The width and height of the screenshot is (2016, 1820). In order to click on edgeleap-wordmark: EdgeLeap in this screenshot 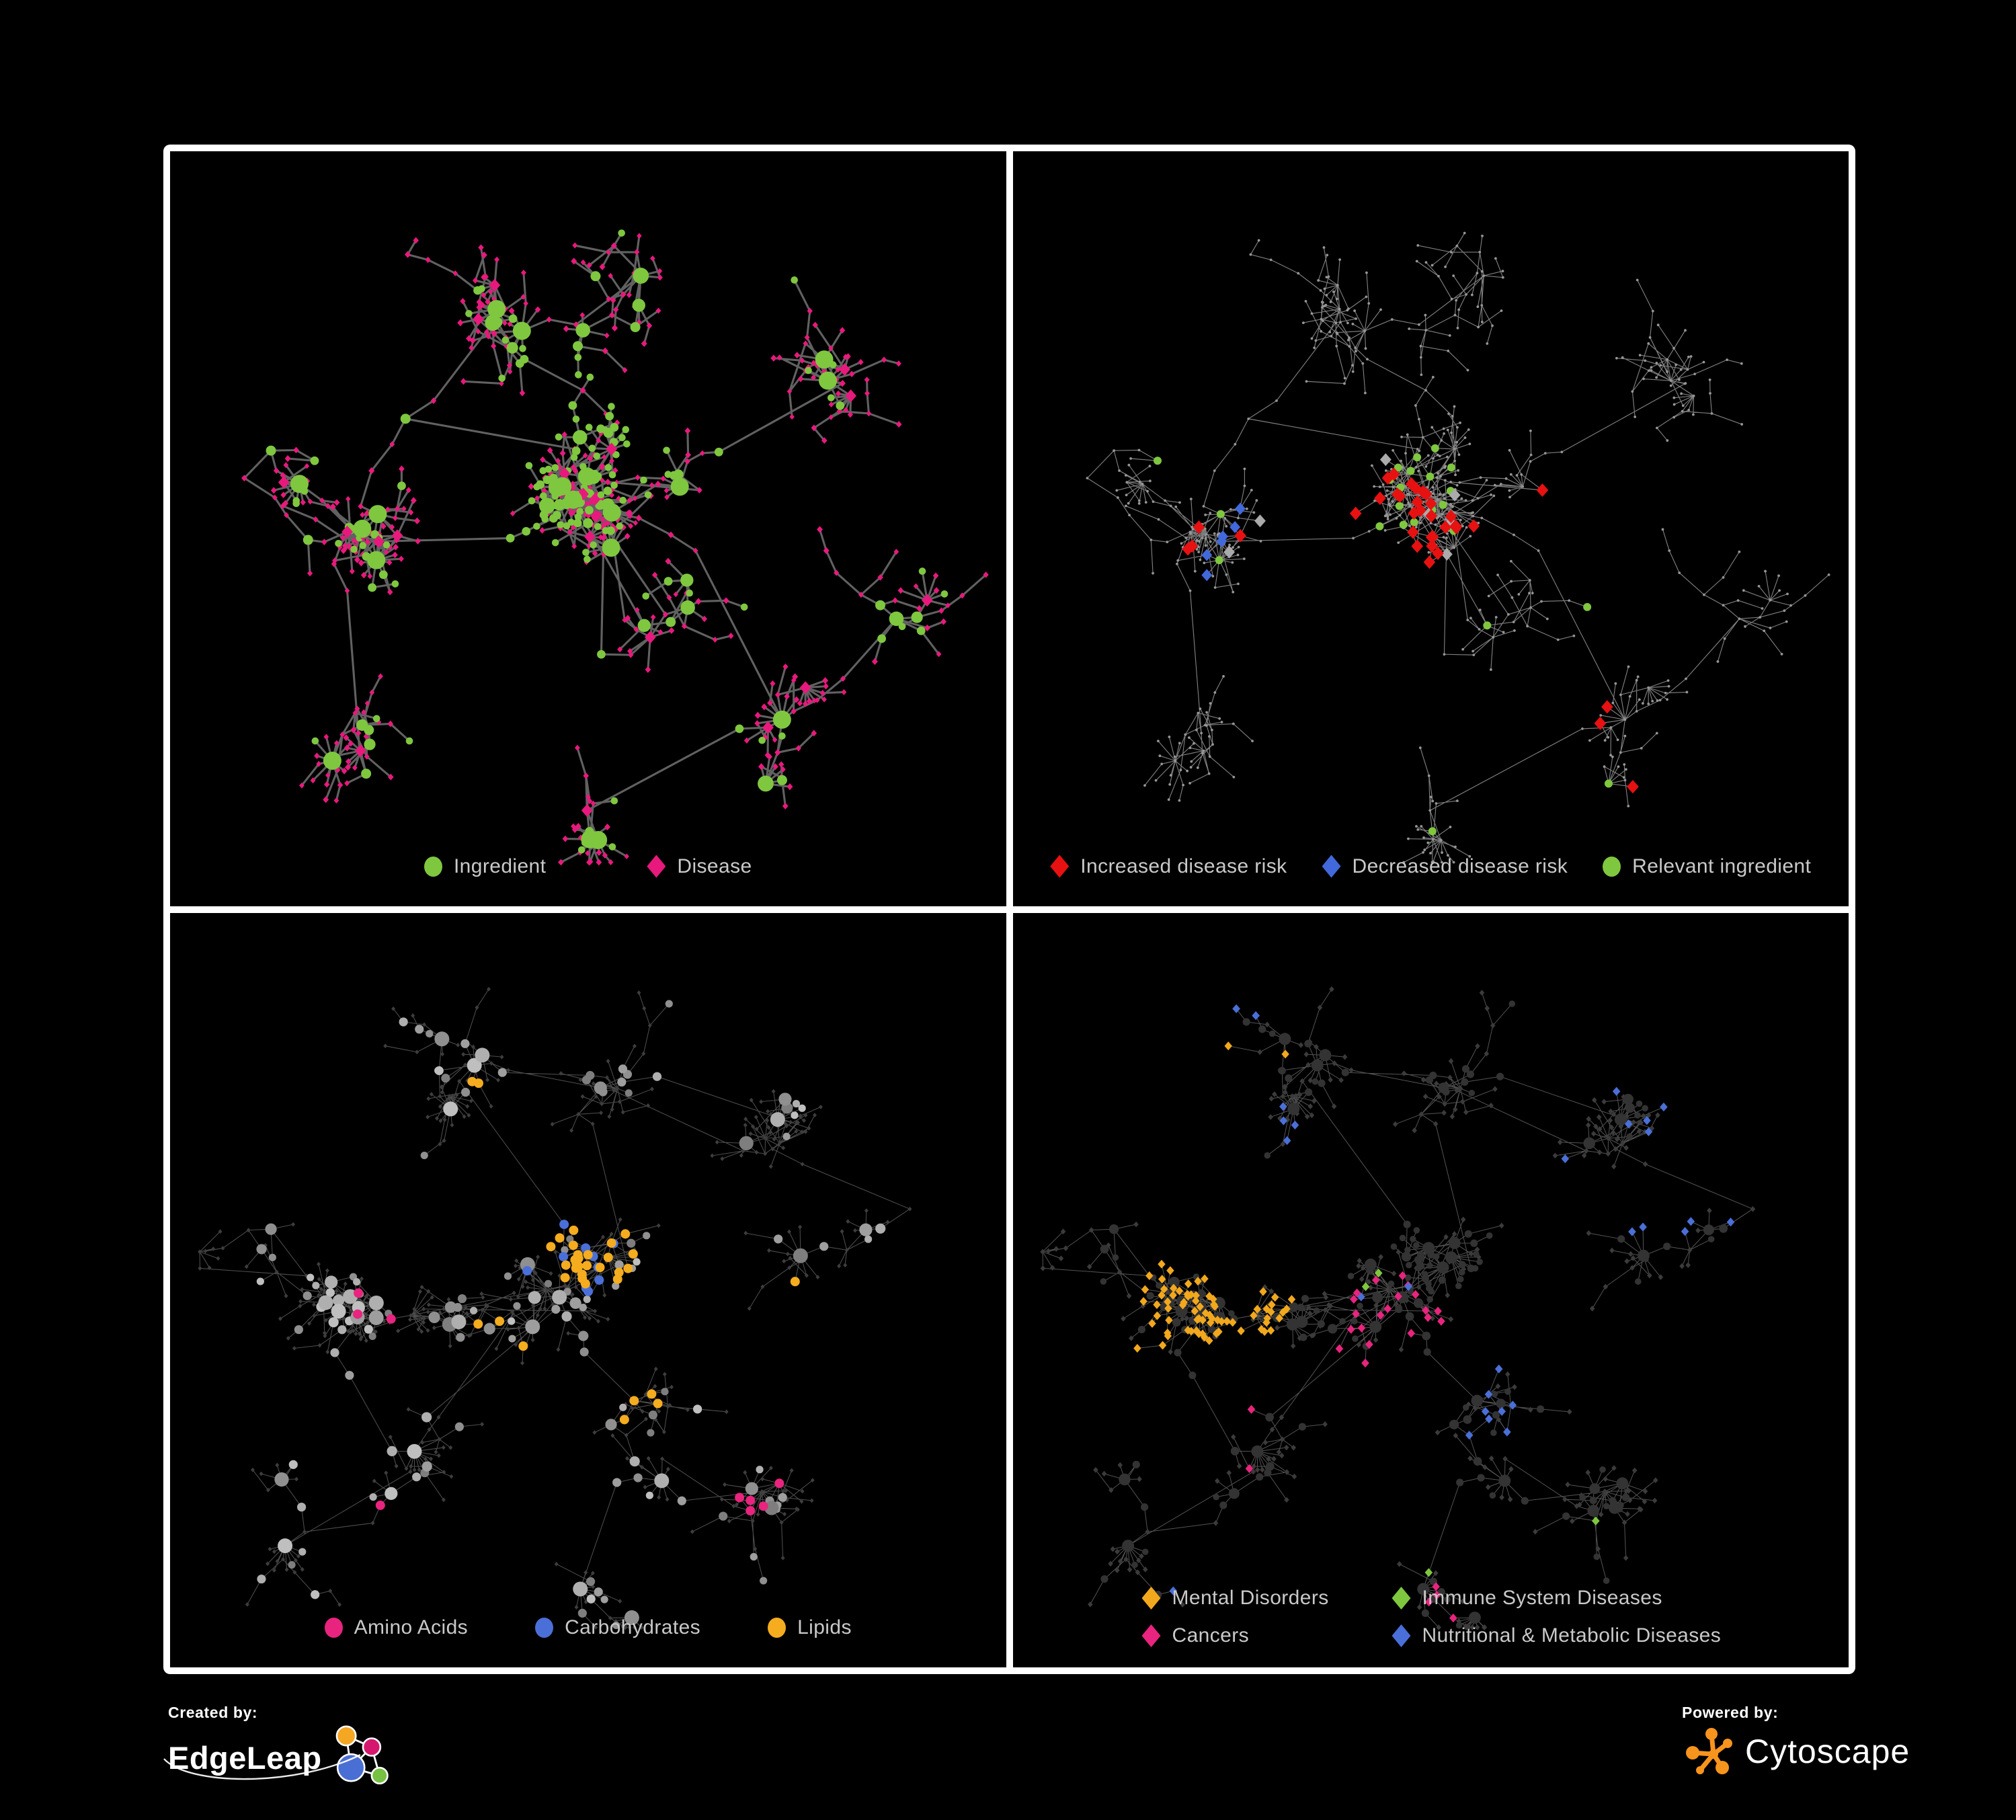, I will do `click(245, 1758)`.